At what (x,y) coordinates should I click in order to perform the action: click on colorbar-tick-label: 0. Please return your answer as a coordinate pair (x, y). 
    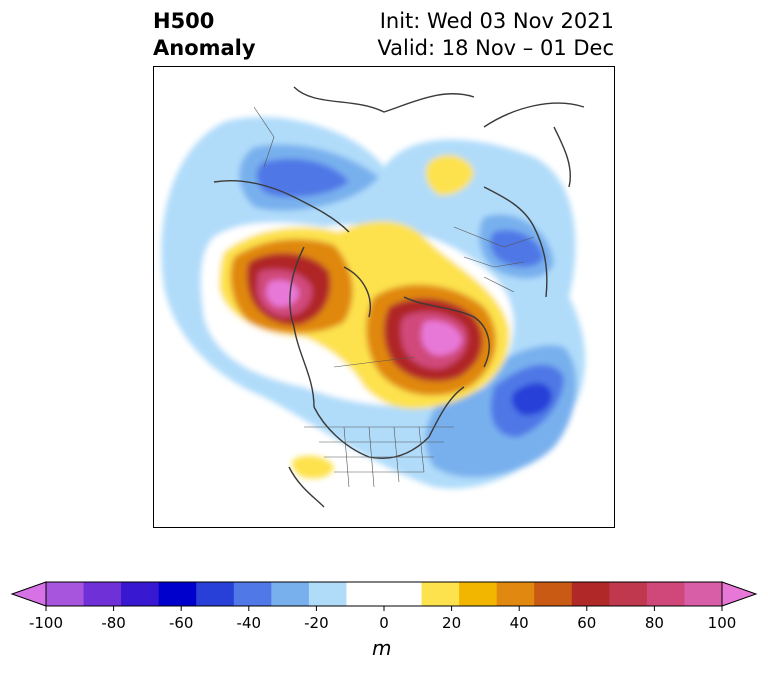
    Looking at the image, I should click on (384, 623).